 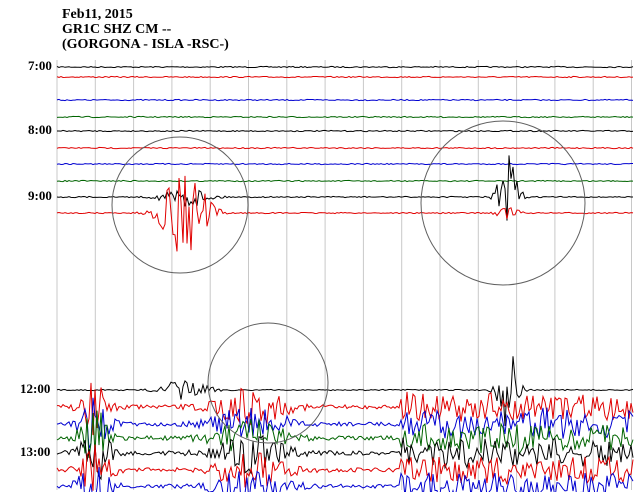 I want to click on chart-station: GR1C SHZ CM --, so click(x=117, y=29).